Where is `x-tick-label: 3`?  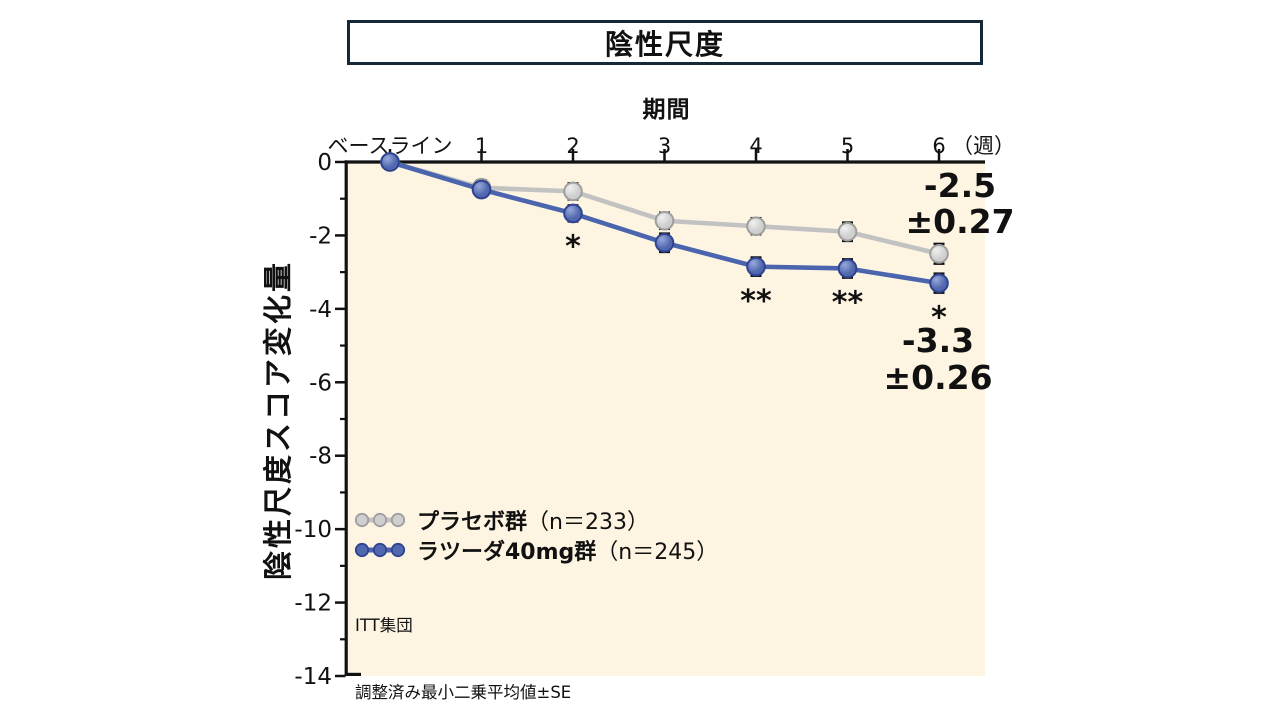 x-tick-label: 3 is located at coordinates (664, 146).